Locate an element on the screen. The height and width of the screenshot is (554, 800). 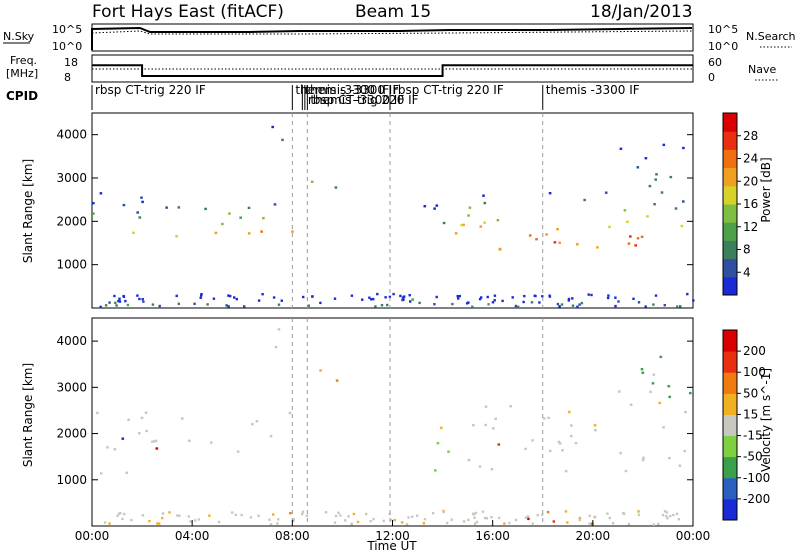
power-colorbar-label: Power [dB] is located at coordinates (766, 189).